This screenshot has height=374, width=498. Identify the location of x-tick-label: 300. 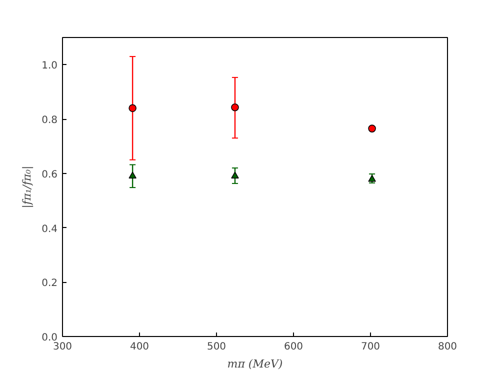
(62, 347).